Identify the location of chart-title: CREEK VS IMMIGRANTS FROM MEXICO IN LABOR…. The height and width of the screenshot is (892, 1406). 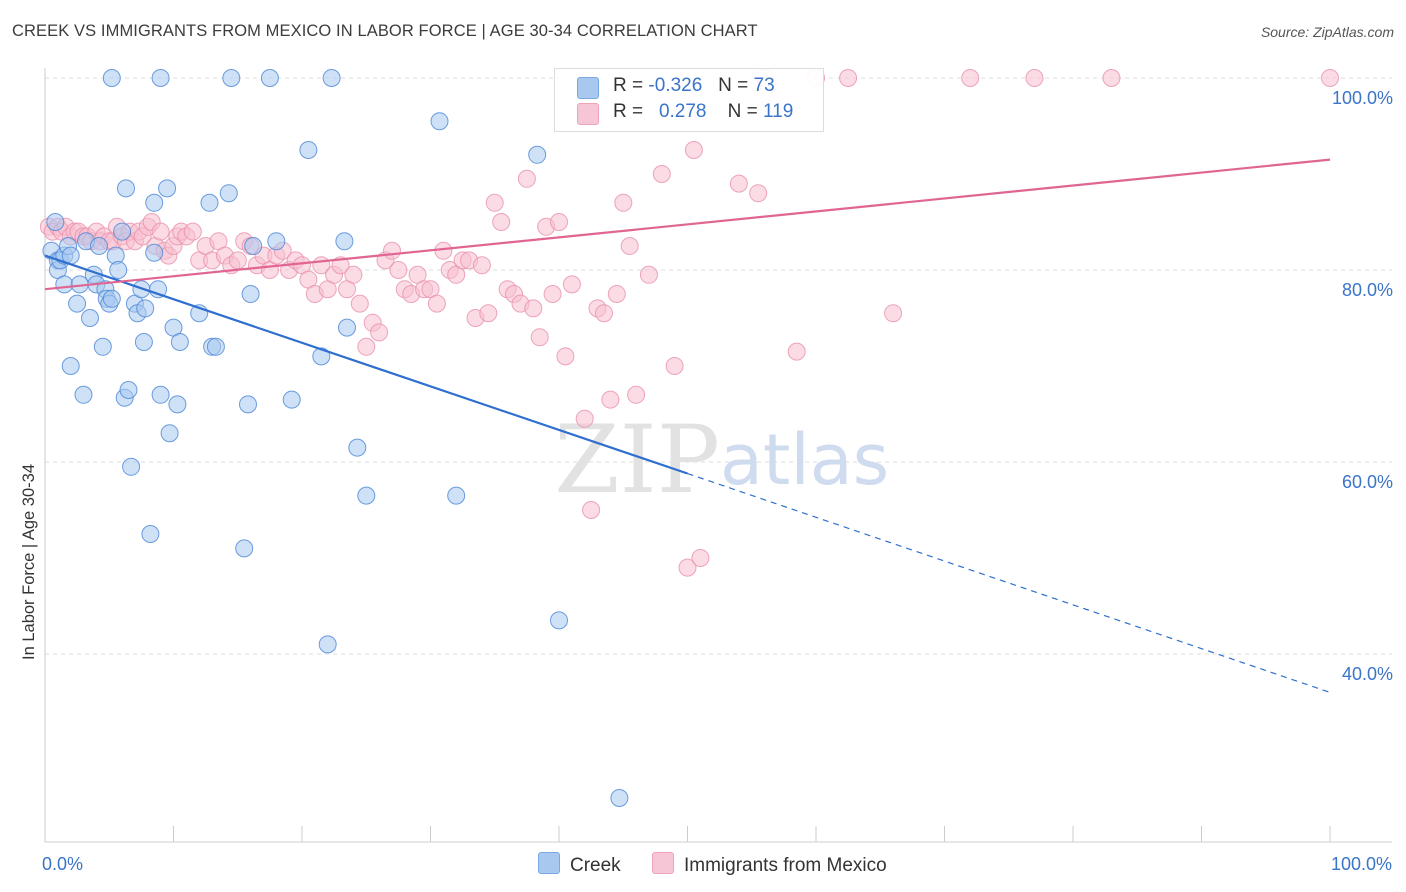
(385, 31).